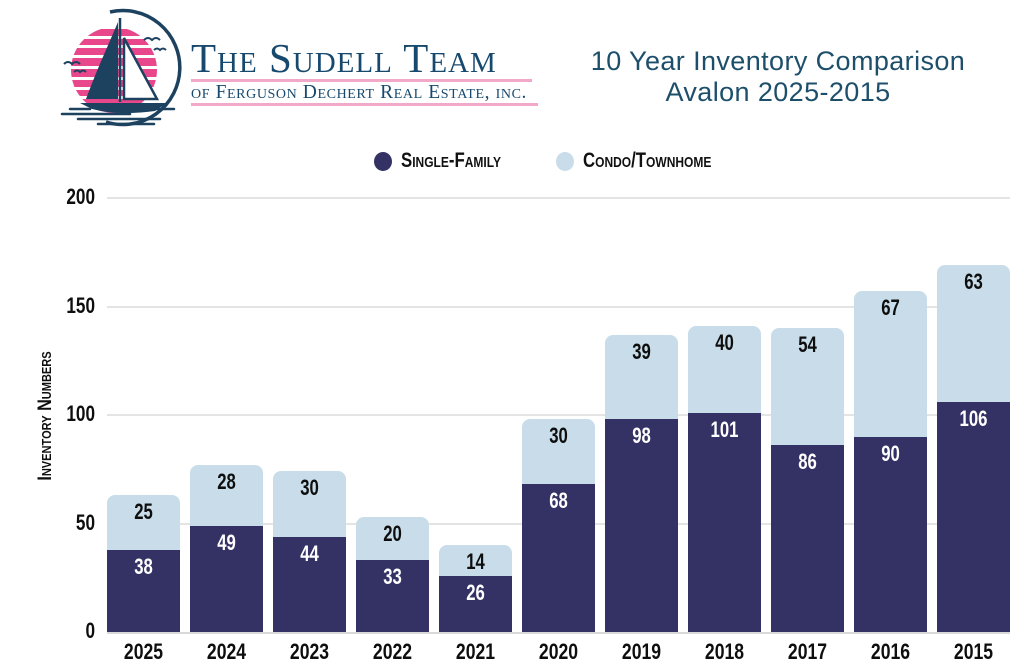  What do you see at coordinates (118, 116) in the screenshot?
I see `water-waves` at bounding box center [118, 116].